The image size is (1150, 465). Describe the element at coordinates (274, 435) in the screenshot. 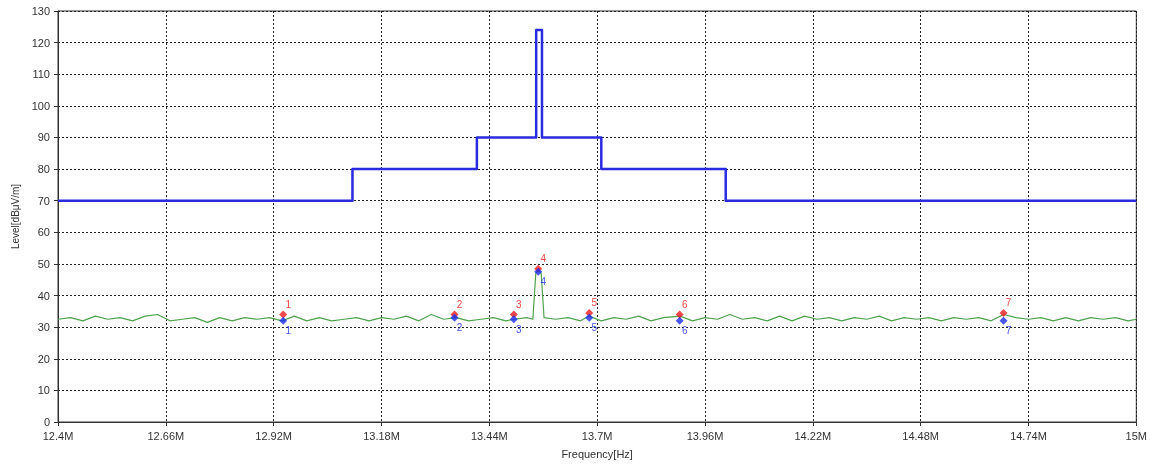

I see `x-tick-label: 12.92M` at that location.